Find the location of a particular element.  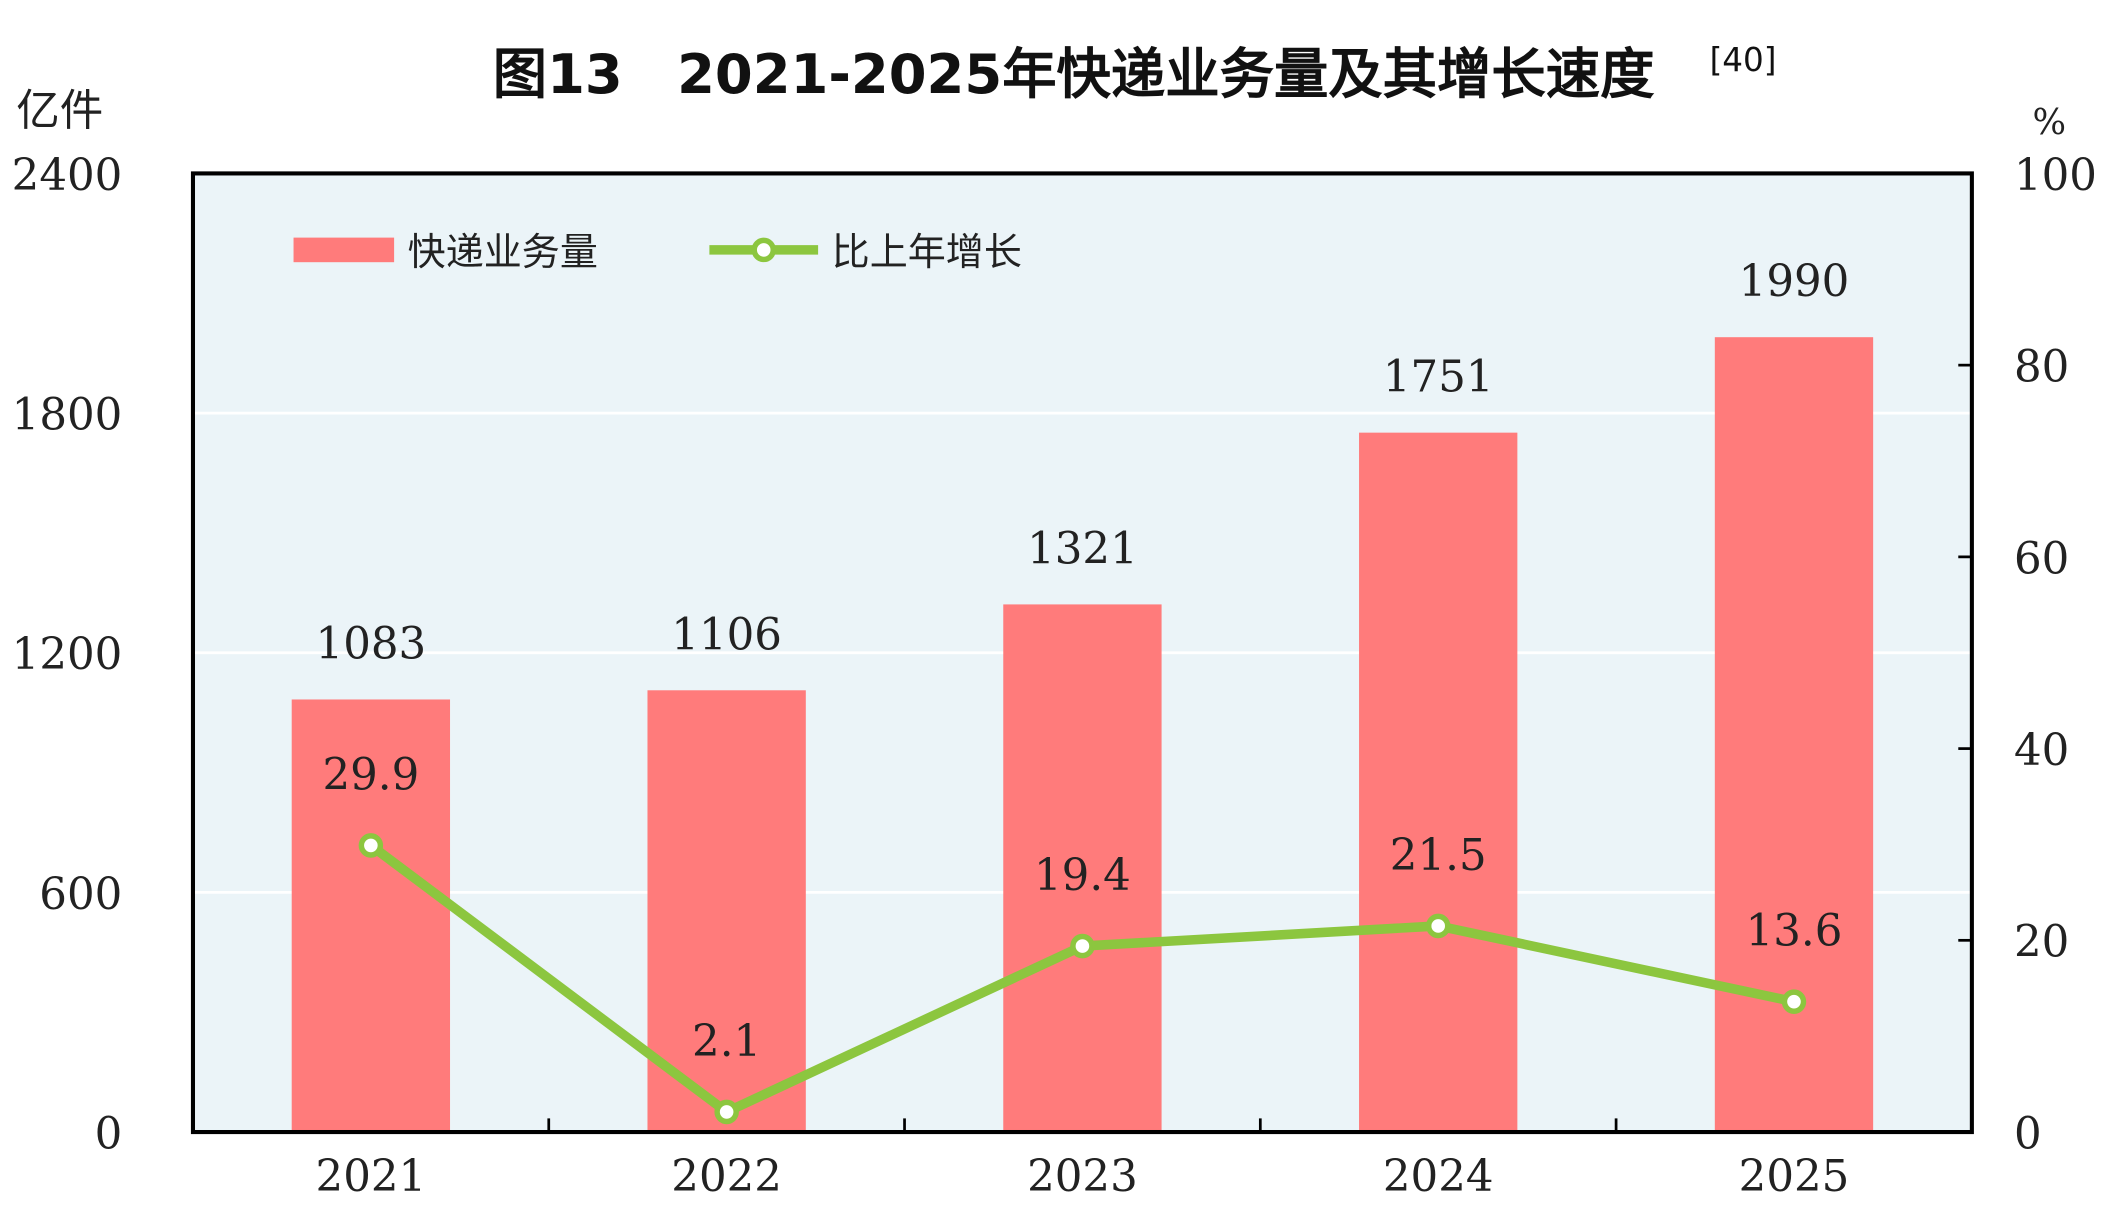

right-axis-tick-label: 0 is located at coordinates (2028, 1134).